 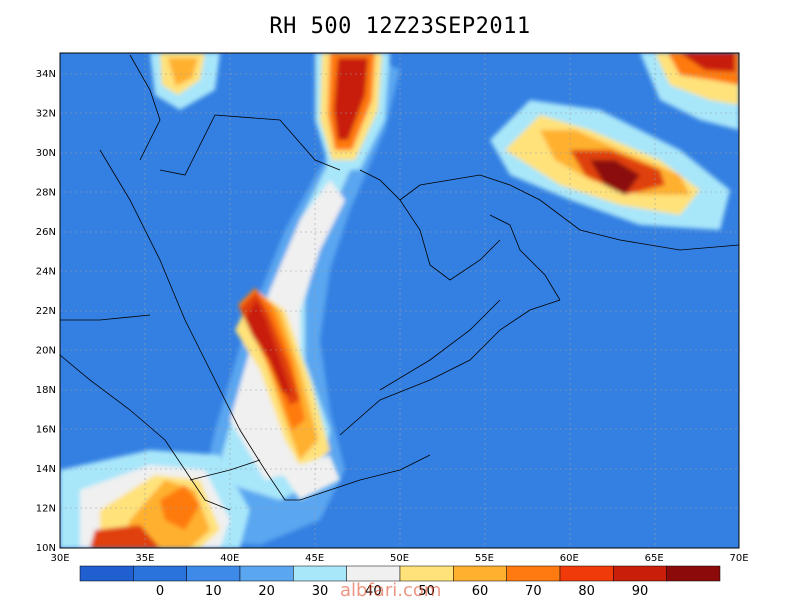 What do you see at coordinates (46, 390) in the screenshot?
I see `lat-tick-label: 18N` at bounding box center [46, 390].